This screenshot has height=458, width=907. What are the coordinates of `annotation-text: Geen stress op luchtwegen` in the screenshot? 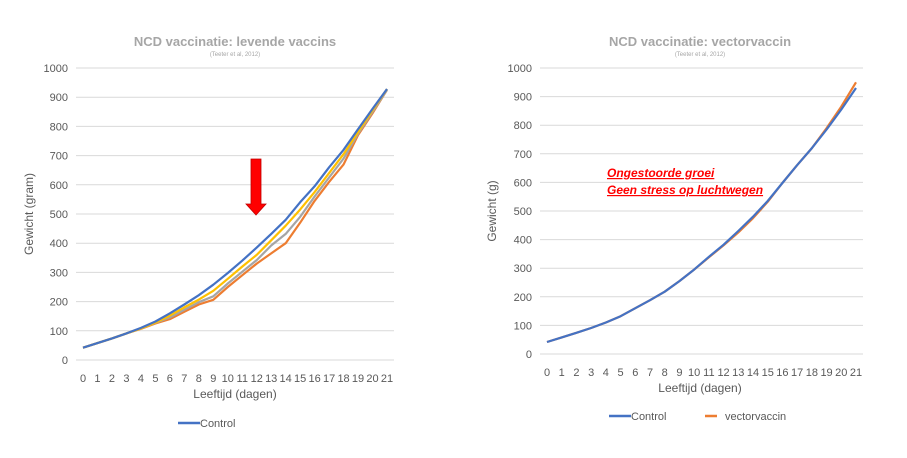 It's located at (685, 190).